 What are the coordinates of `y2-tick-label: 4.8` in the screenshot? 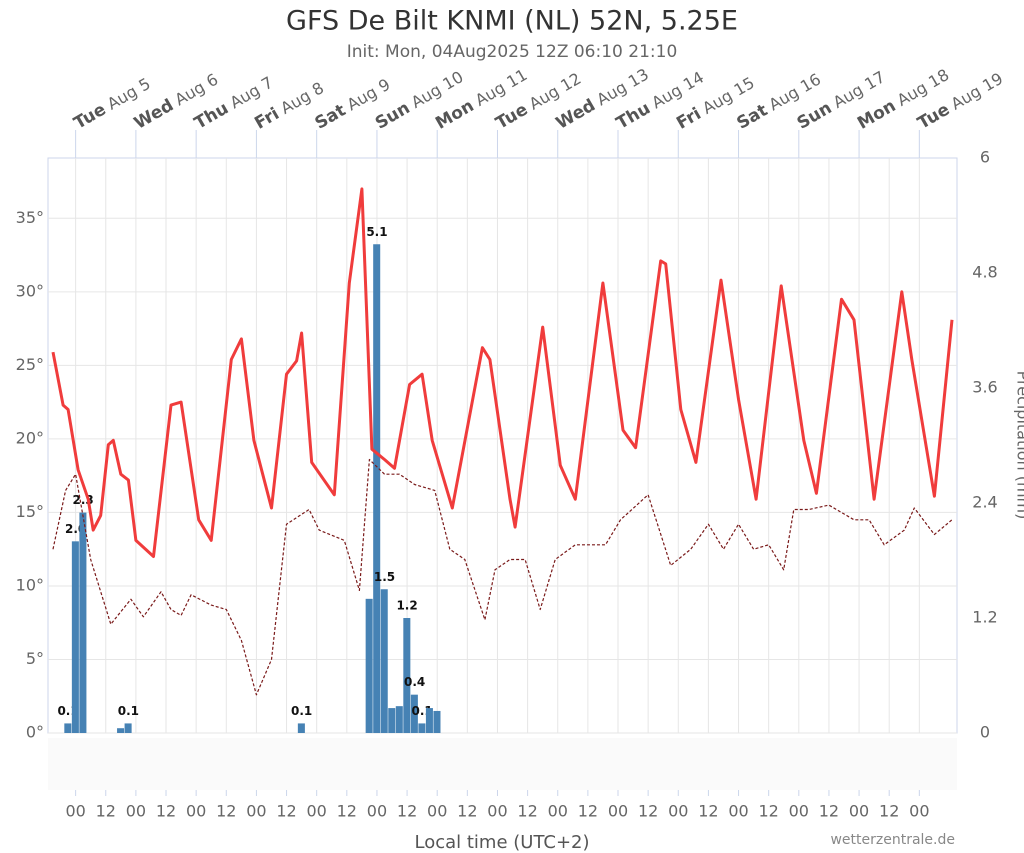 It's located at (984, 272).